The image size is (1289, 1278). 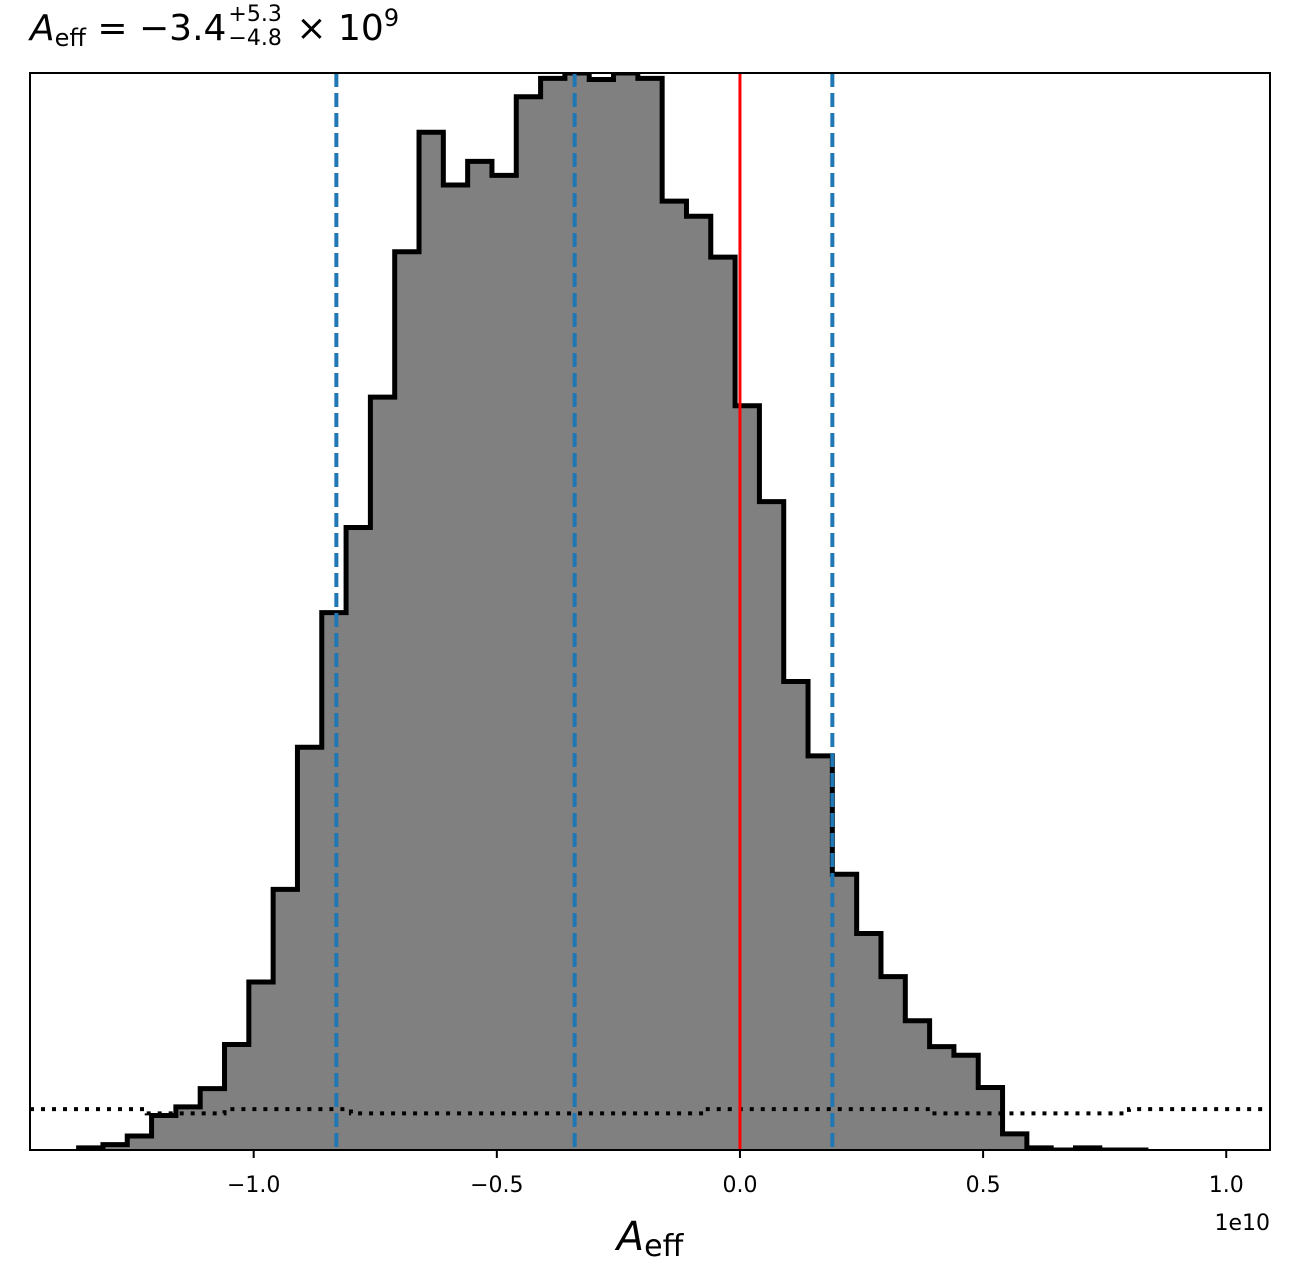 I want to click on title-exponent: 9, so click(x=391, y=18).